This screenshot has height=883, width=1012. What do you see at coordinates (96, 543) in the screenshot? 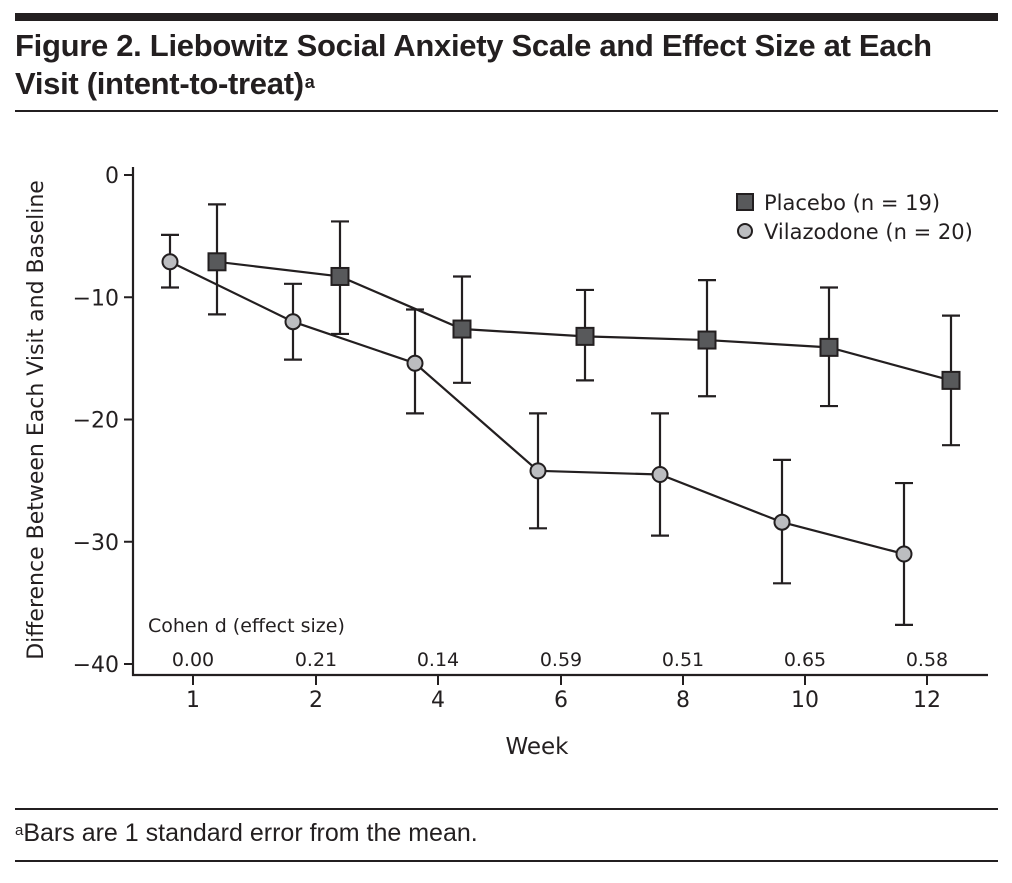
I see `y-tick-label: −30` at bounding box center [96, 543].